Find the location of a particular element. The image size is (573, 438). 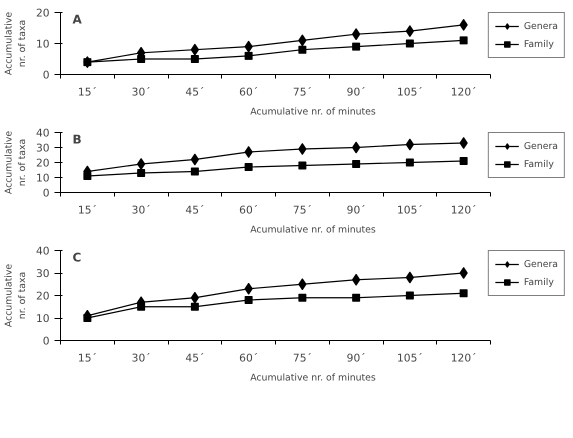

chart-title: C is located at coordinates (77, 257).